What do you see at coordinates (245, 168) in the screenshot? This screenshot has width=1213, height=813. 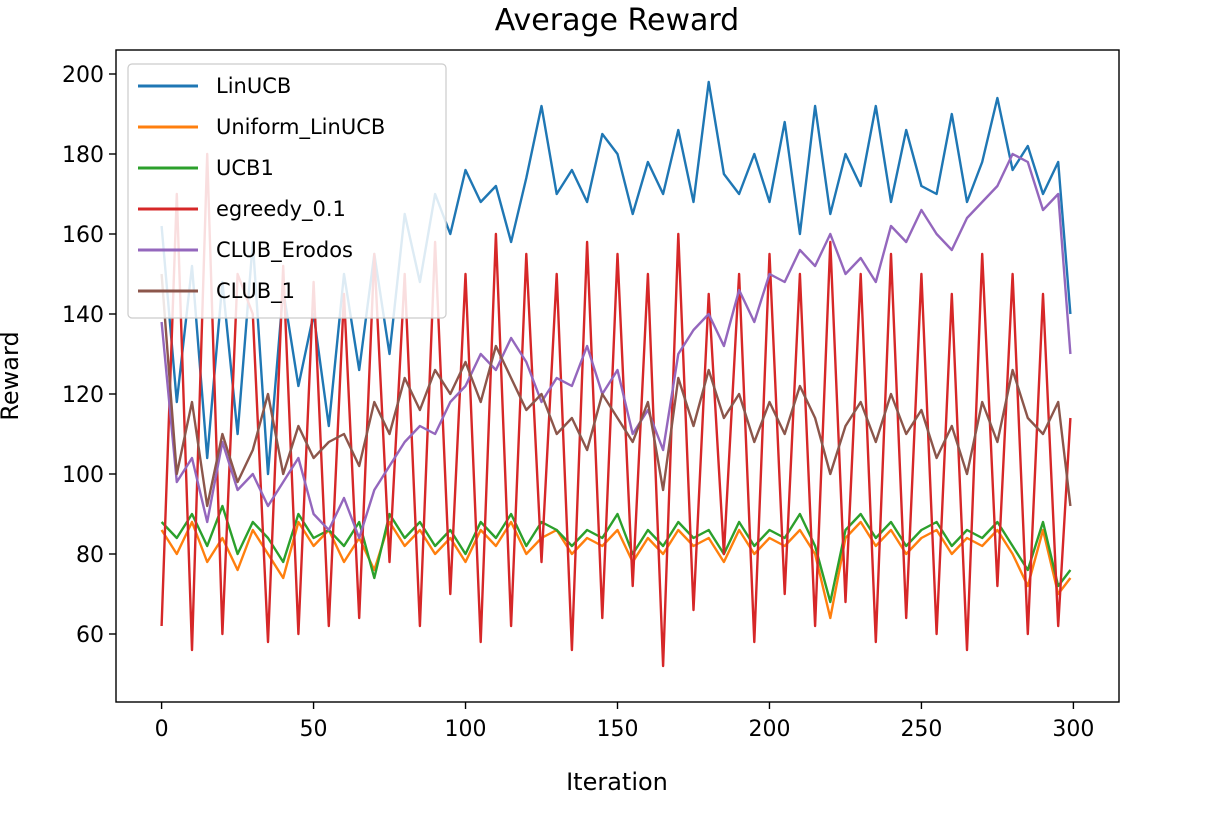 I see `legend-label: UCB1` at bounding box center [245, 168].